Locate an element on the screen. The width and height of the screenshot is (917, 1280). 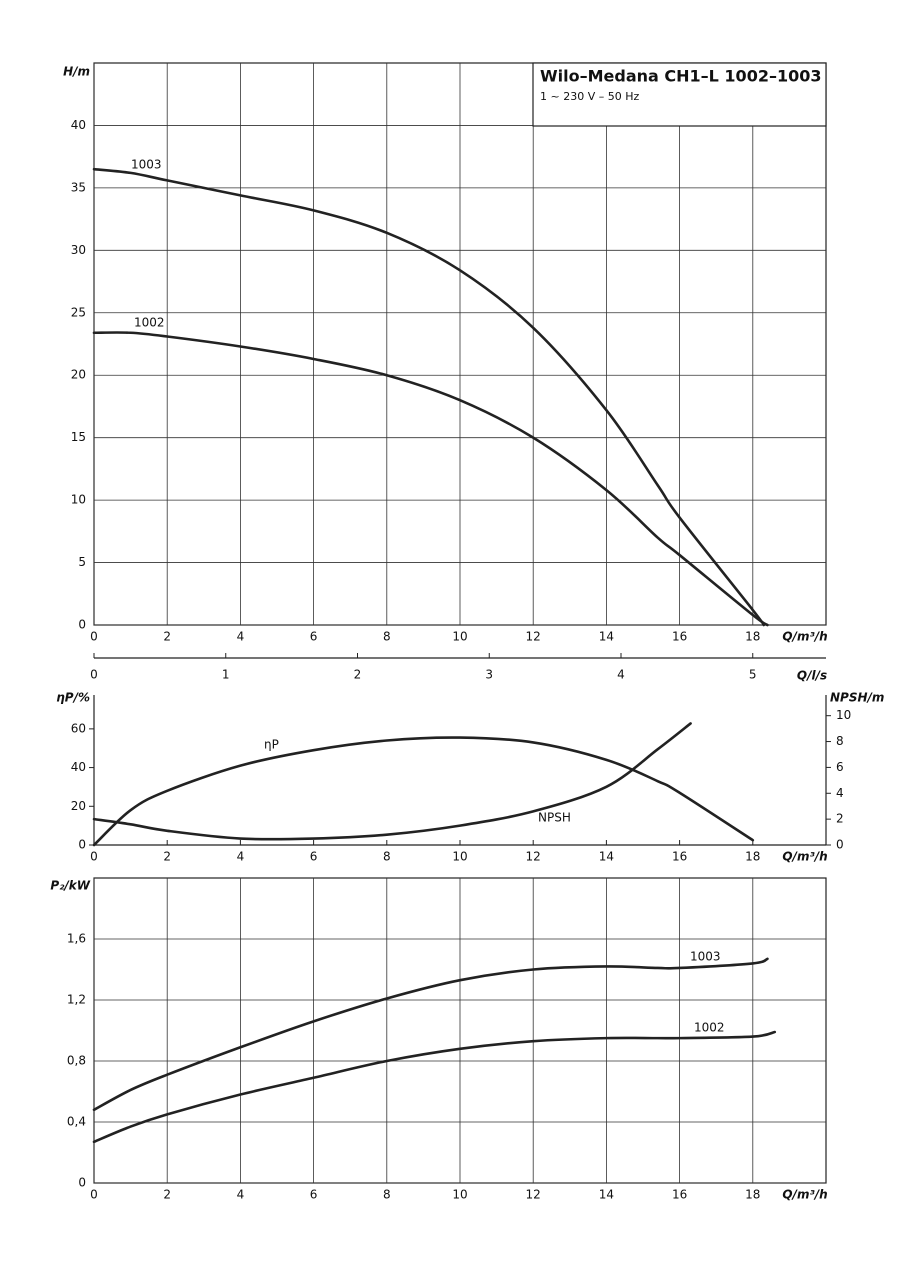
y-axis-label: ηP/% is located at coordinates (73, 698).